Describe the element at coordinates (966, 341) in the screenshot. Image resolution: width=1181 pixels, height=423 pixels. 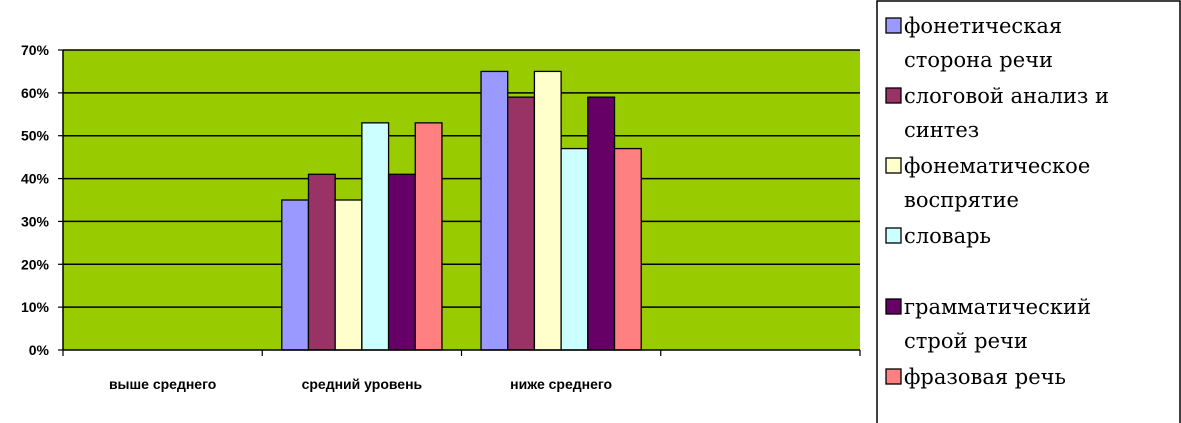
I see `legend-label: строй речи` at that location.